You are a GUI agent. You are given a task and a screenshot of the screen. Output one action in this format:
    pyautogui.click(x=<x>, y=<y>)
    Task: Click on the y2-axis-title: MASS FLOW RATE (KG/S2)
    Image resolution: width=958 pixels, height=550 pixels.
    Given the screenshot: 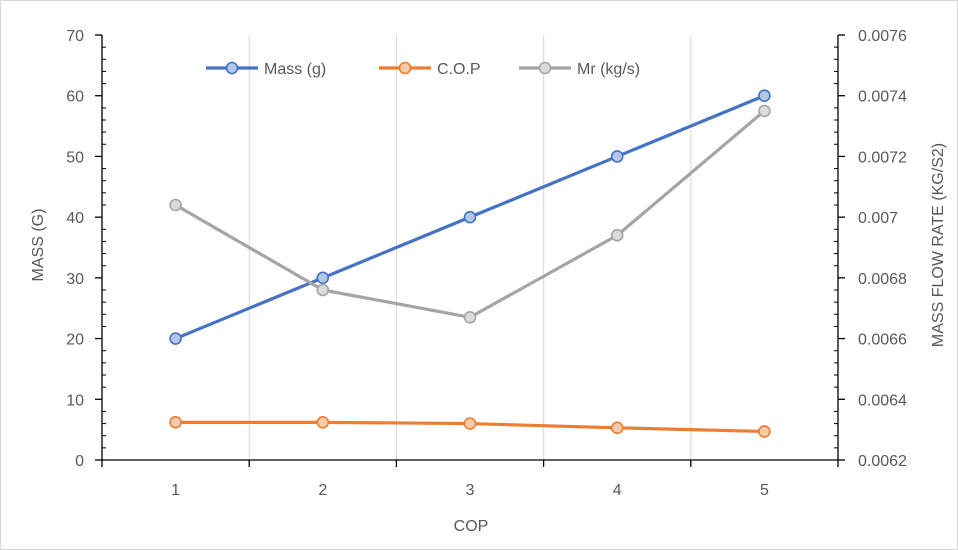 What is the action you would take?
    pyautogui.click(x=938, y=245)
    